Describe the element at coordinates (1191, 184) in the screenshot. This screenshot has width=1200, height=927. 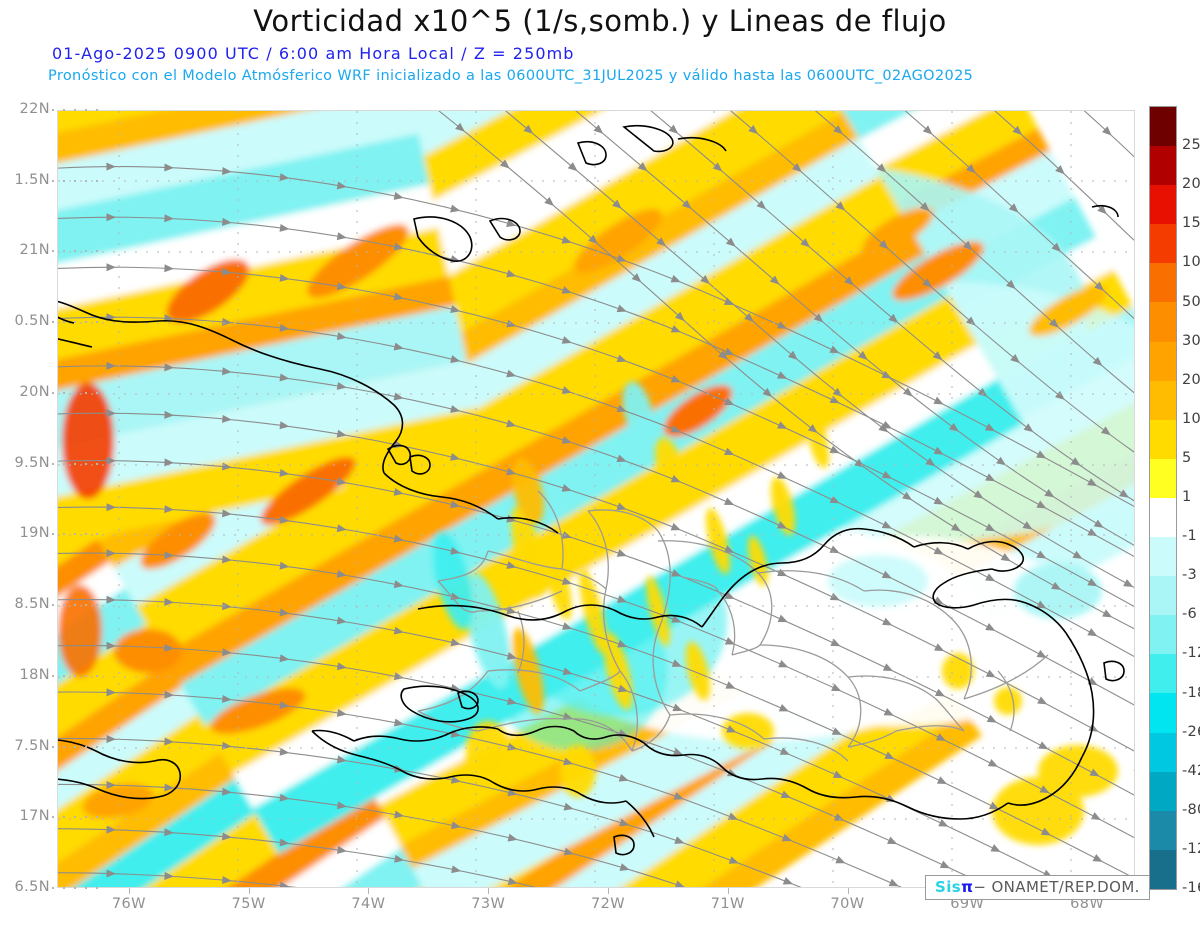
I see `colorbar-tick-label: 200` at that location.